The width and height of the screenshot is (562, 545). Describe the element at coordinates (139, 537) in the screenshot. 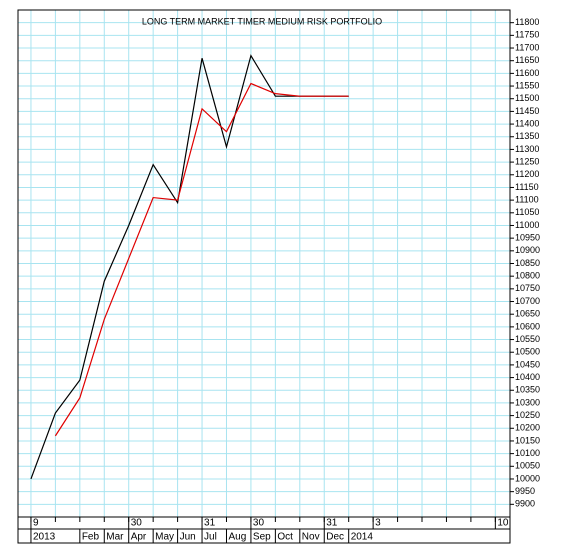

I see `x-tick-label: Apr` at that location.